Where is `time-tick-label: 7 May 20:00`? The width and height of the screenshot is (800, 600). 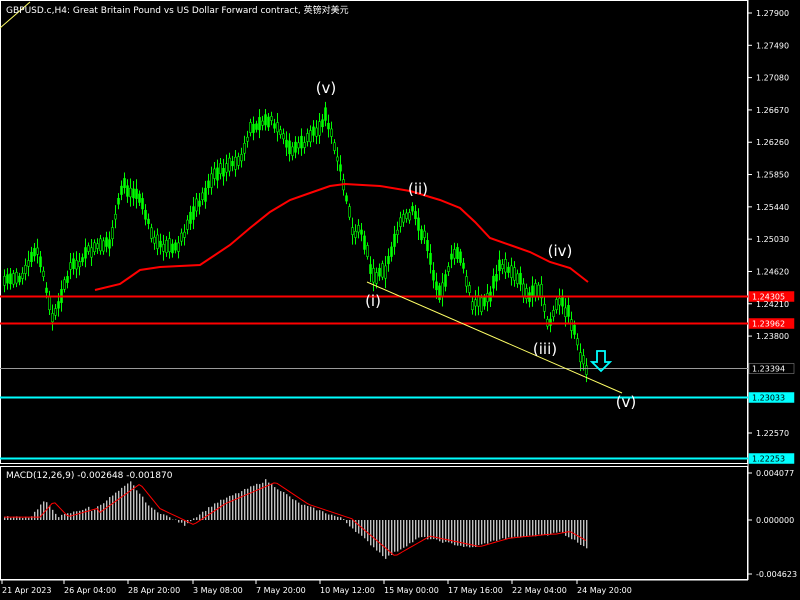
time-tick-label: 7 May 20:00 is located at coordinates (281, 590).